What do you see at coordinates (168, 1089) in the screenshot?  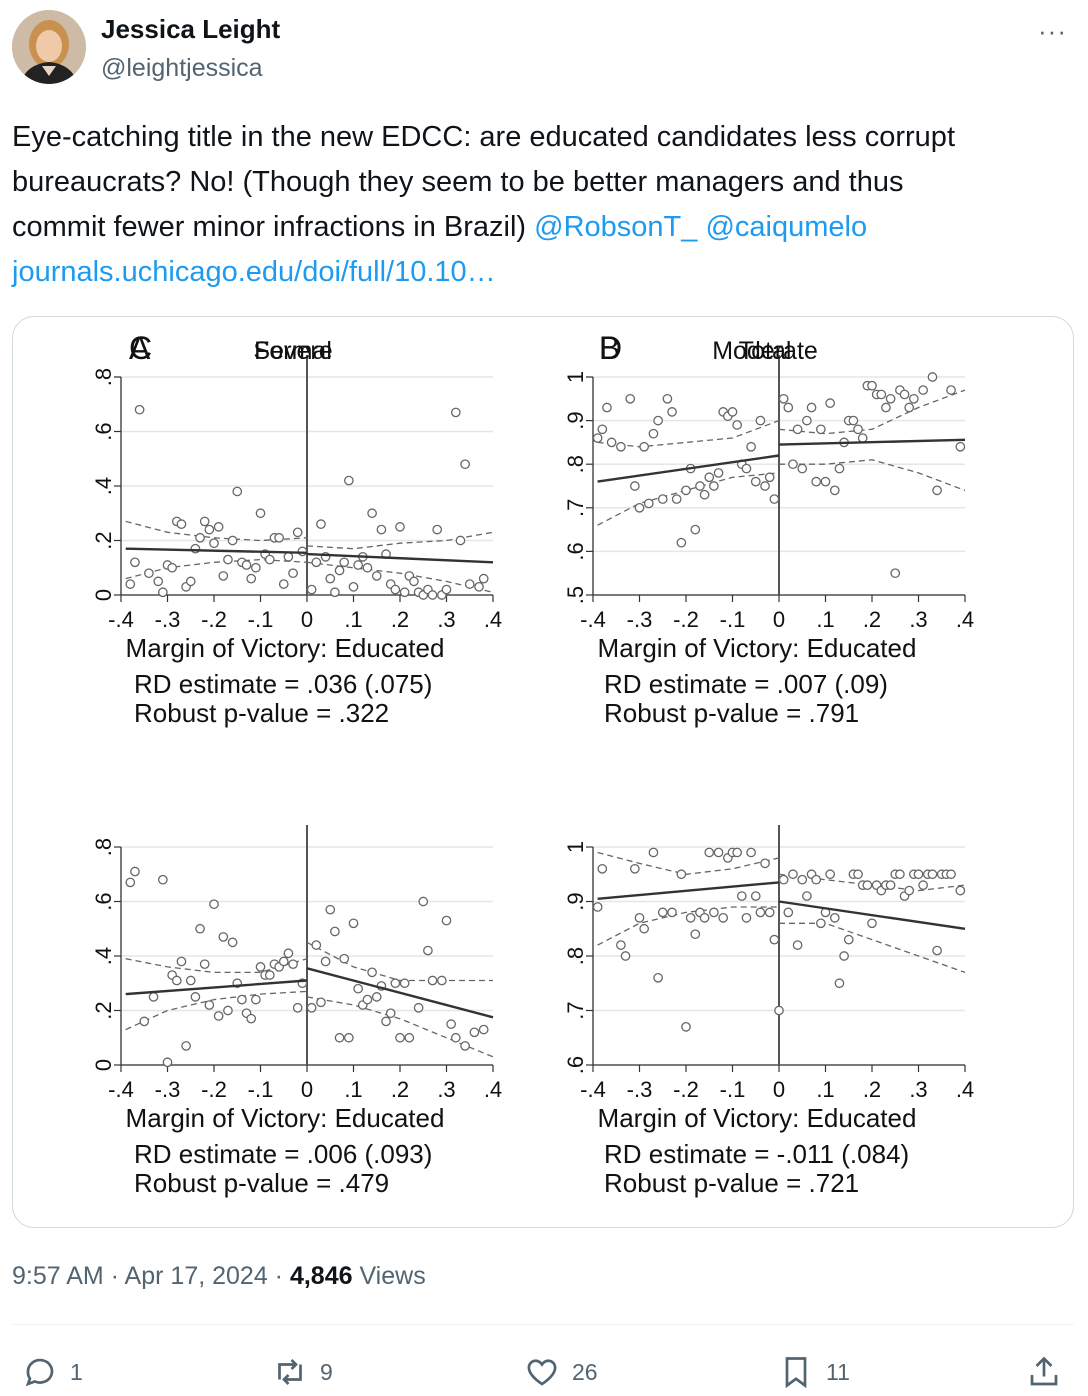 I see `x-tick-label: -.3` at bounding box center [168, 1089].